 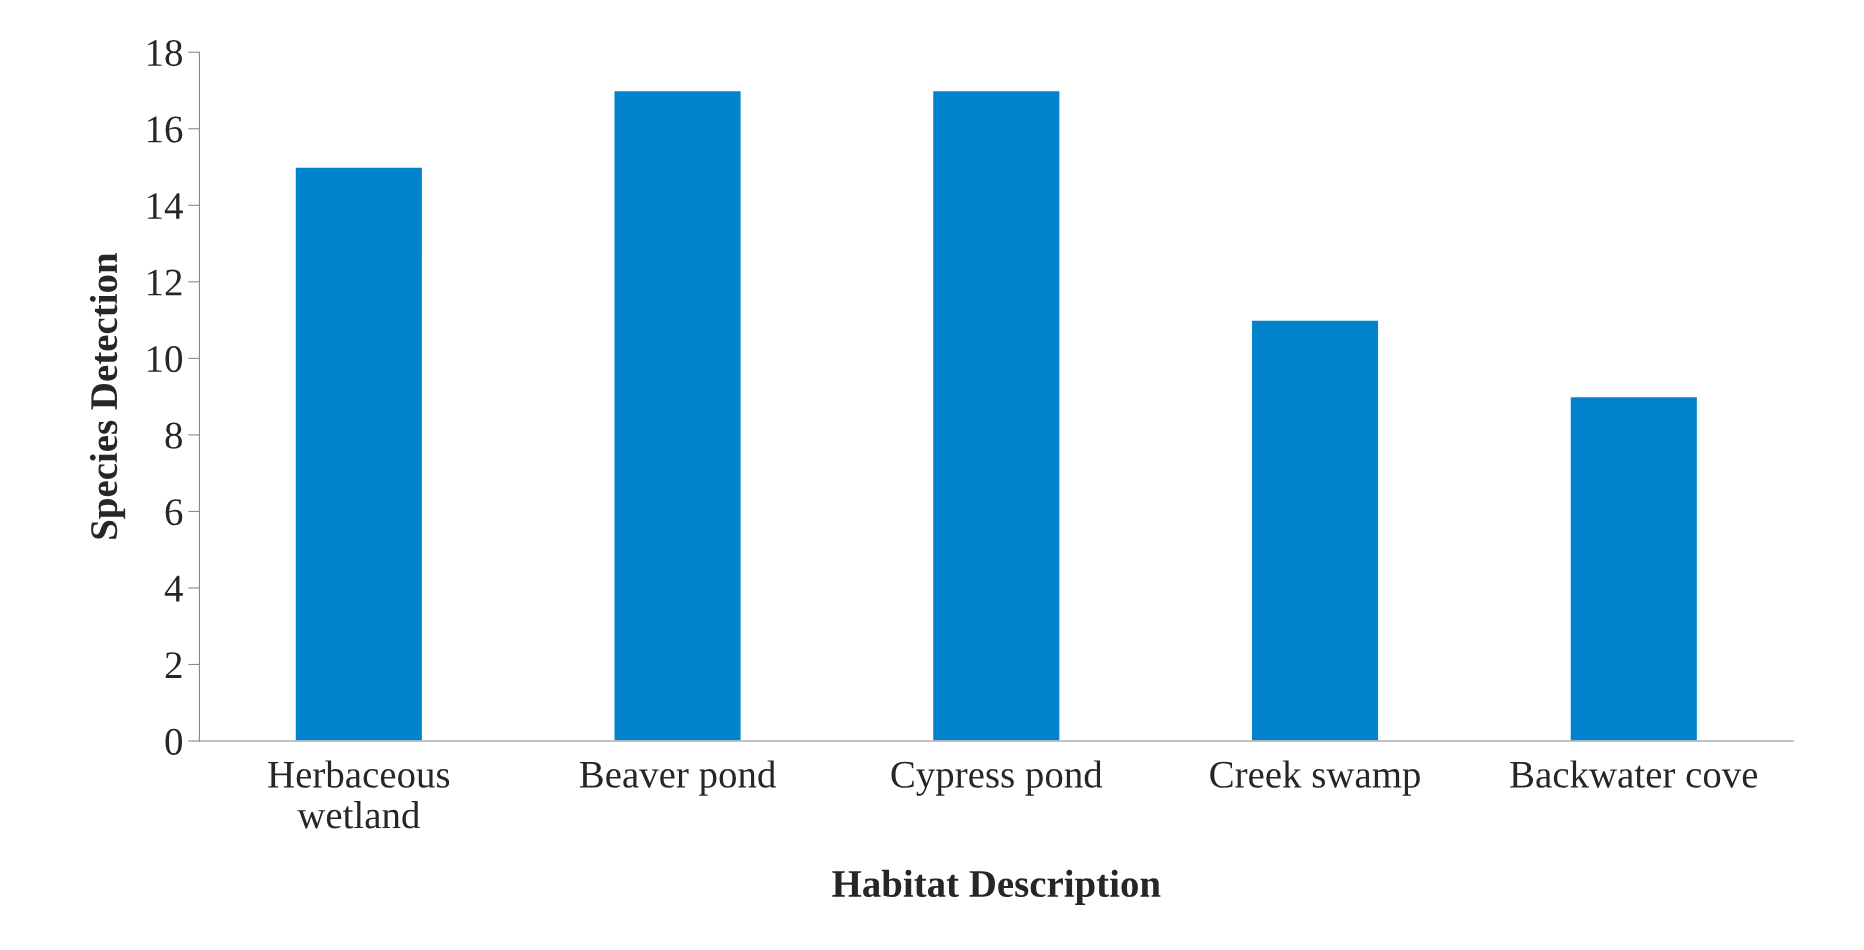 I want to click on x-tick-label: Creek swamp, so click(x=1315, y=778).